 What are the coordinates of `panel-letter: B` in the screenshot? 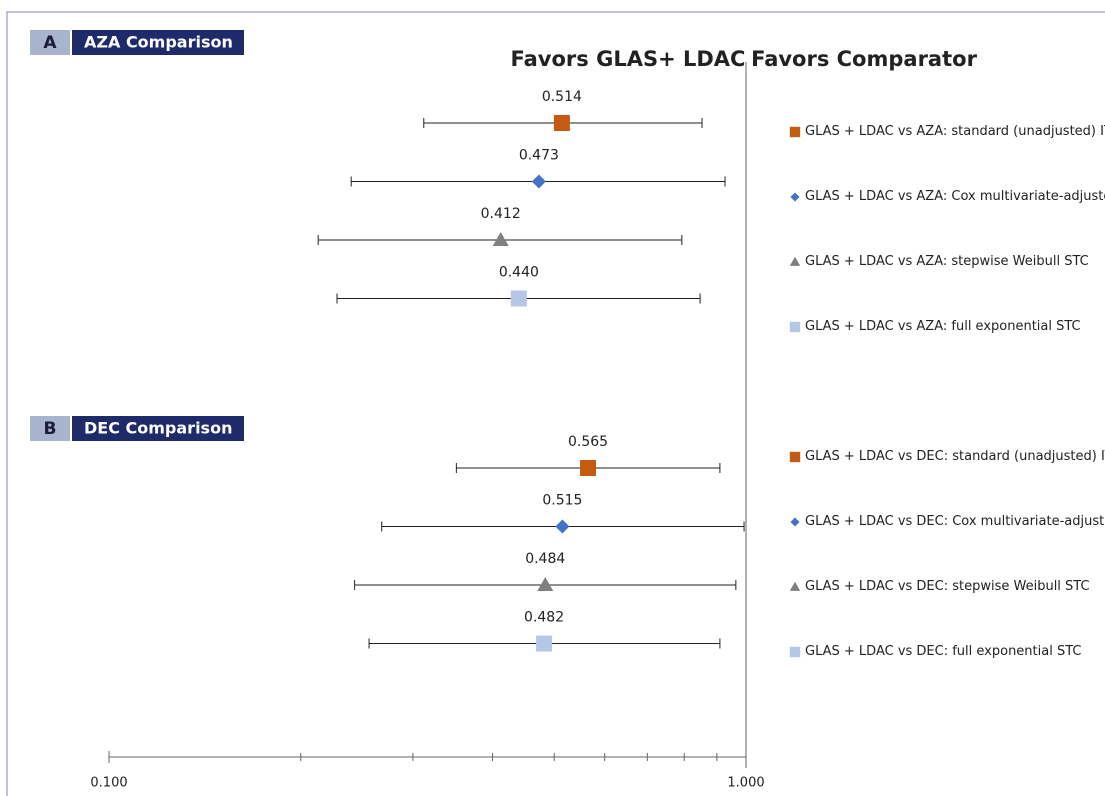 It's located at (50, 429).